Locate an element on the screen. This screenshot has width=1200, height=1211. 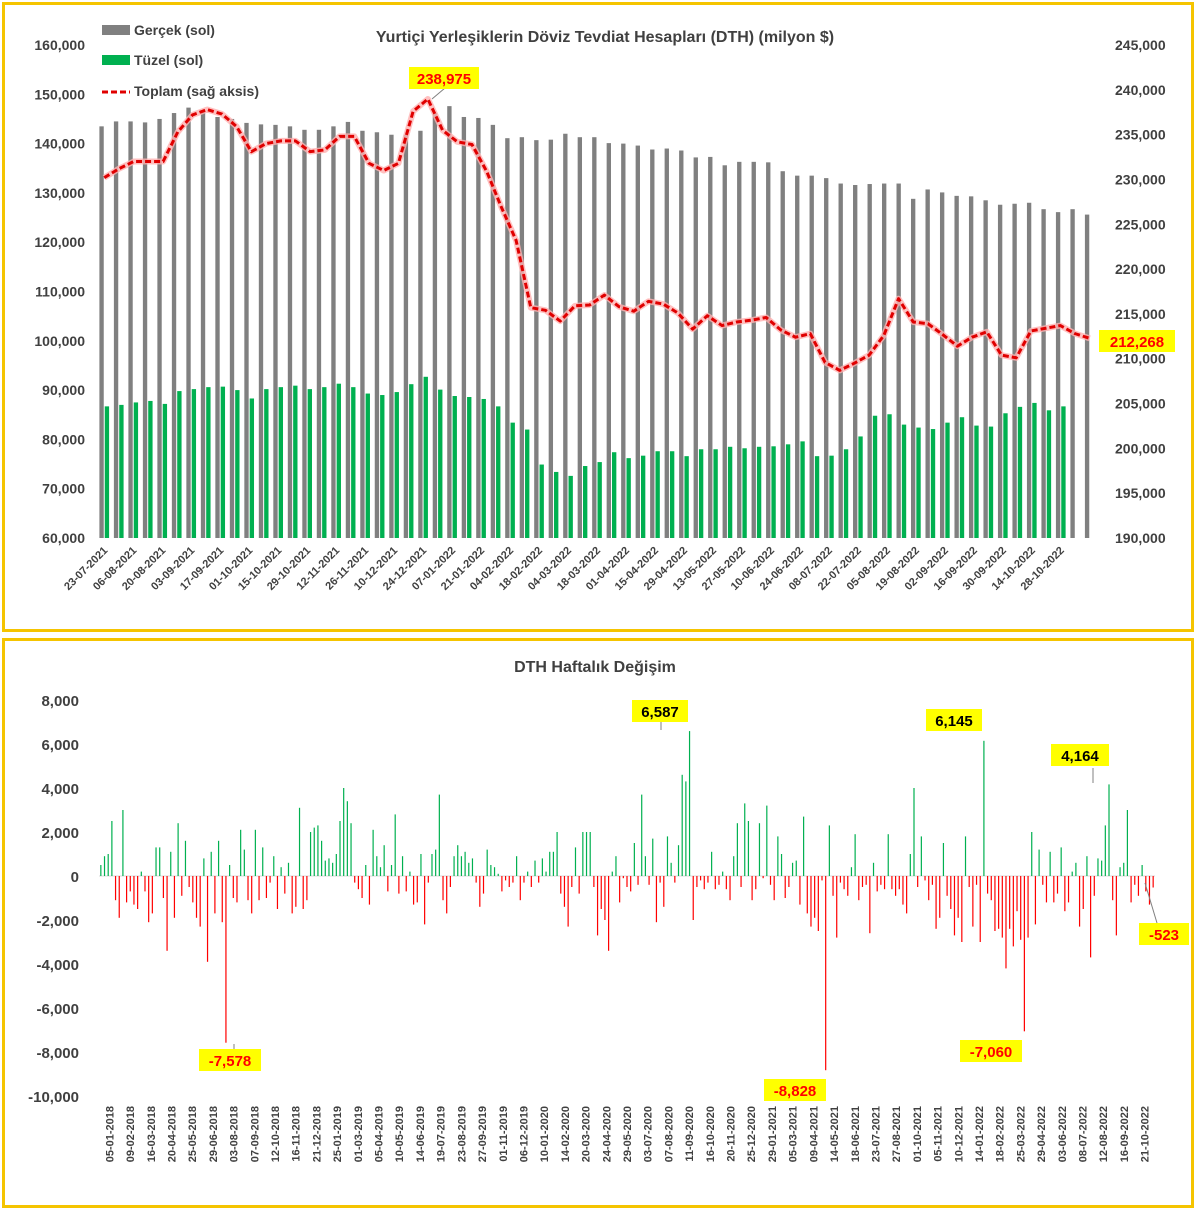
x-axis-date-label: 29-01-2021 is located at coordinates (773, 1134).